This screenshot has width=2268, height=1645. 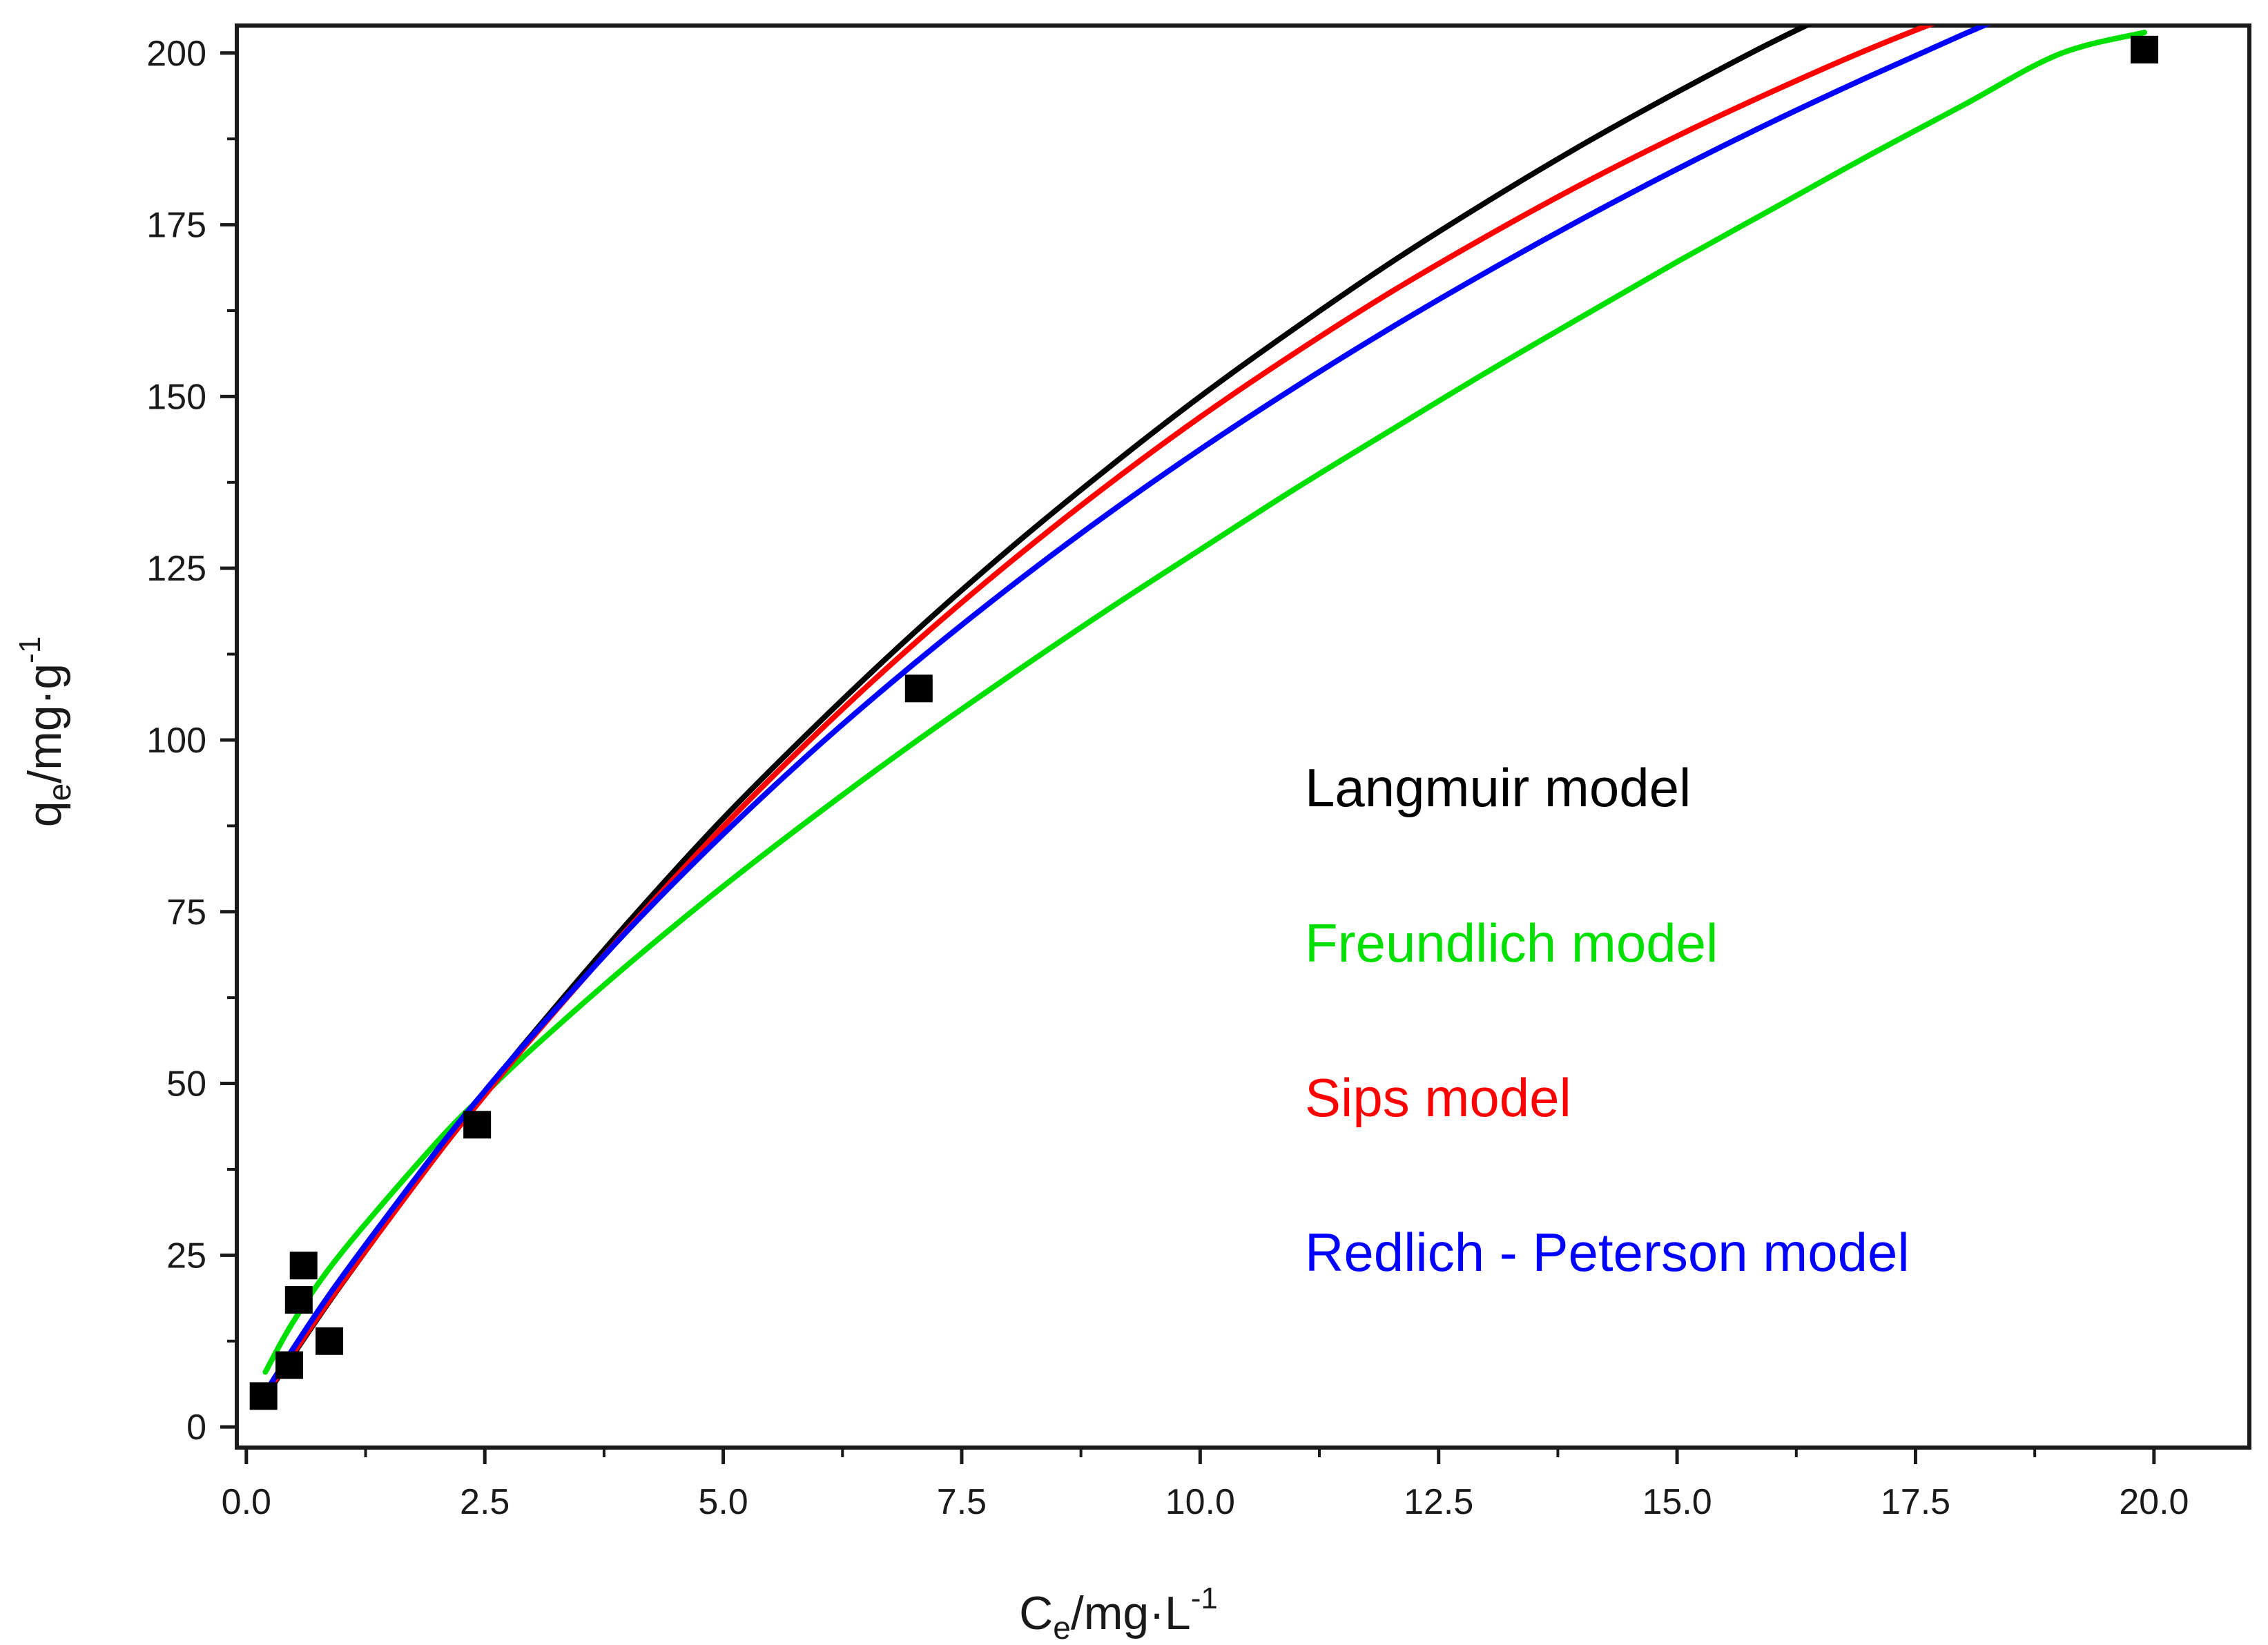 I want to click on x-axis: 0.0 2.5 5.0 7.5 10.0 12.5 15.0 17.5 20.0, so click(x=1205, y=1485).